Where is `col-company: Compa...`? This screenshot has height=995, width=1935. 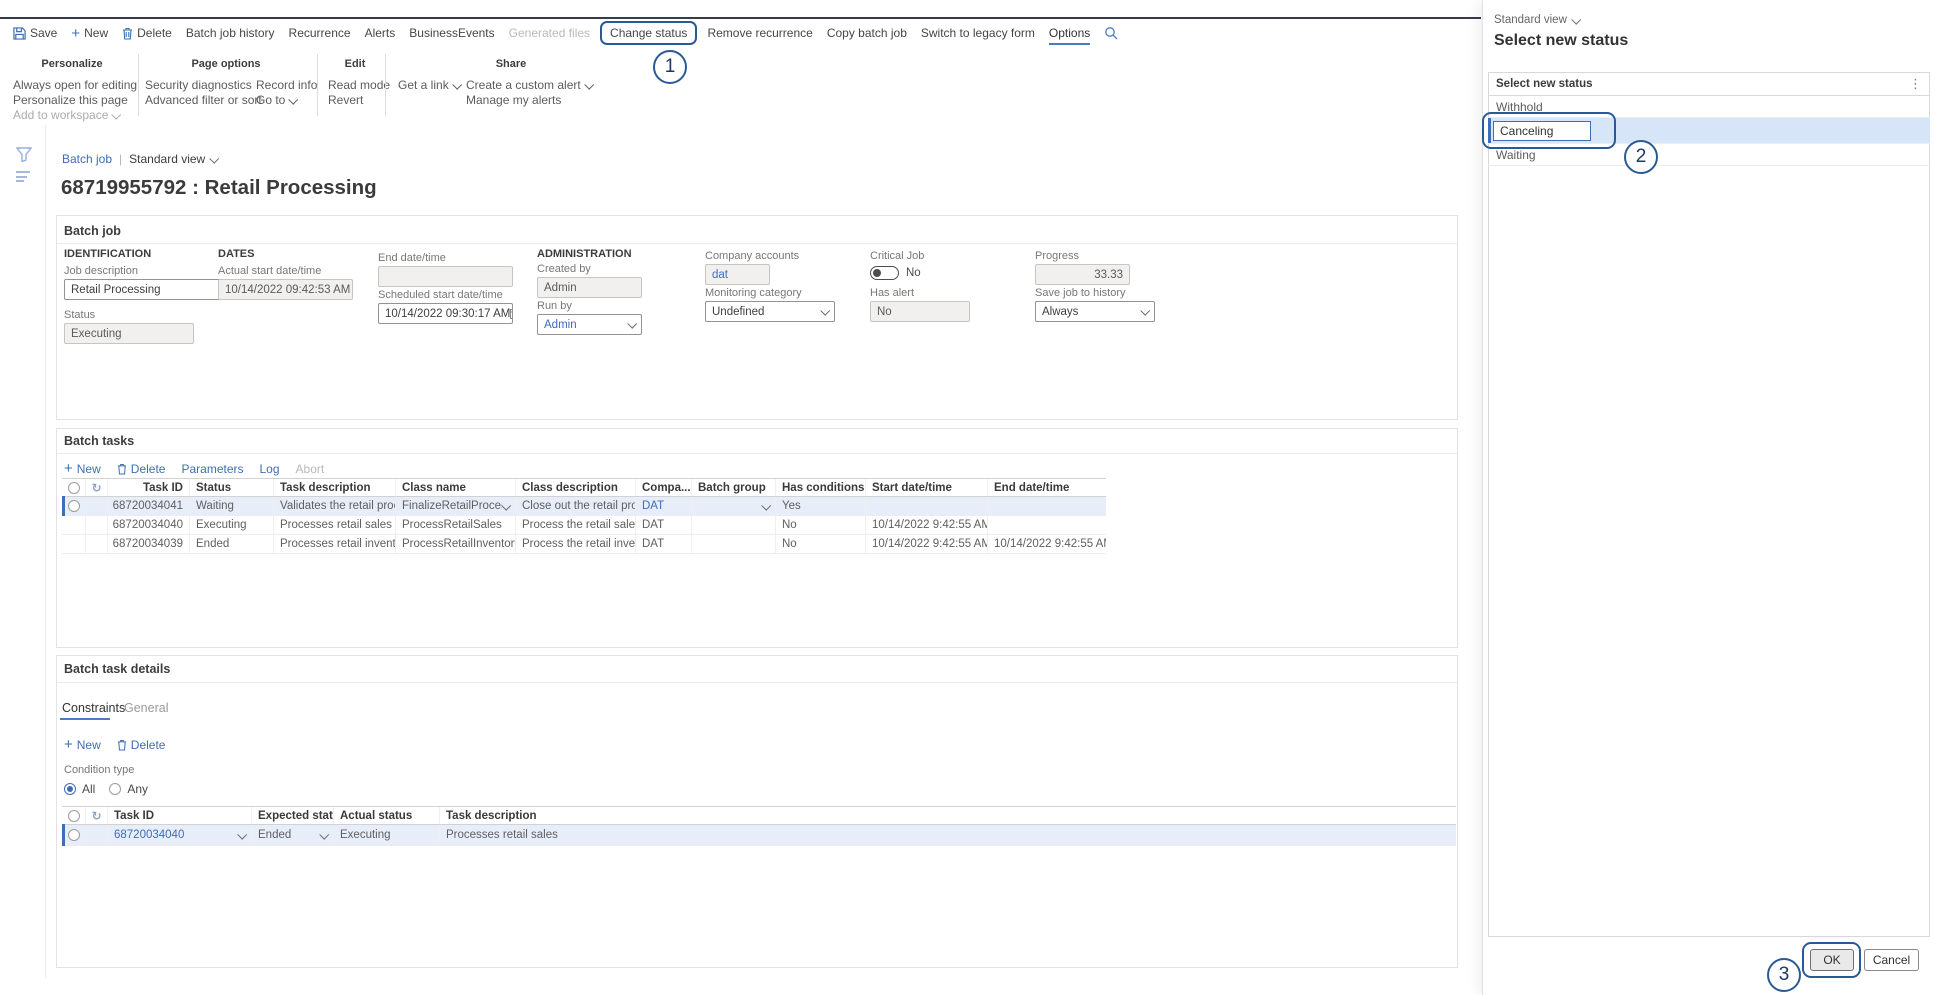 col-company: Compa... is located at coordinates (664, 487).